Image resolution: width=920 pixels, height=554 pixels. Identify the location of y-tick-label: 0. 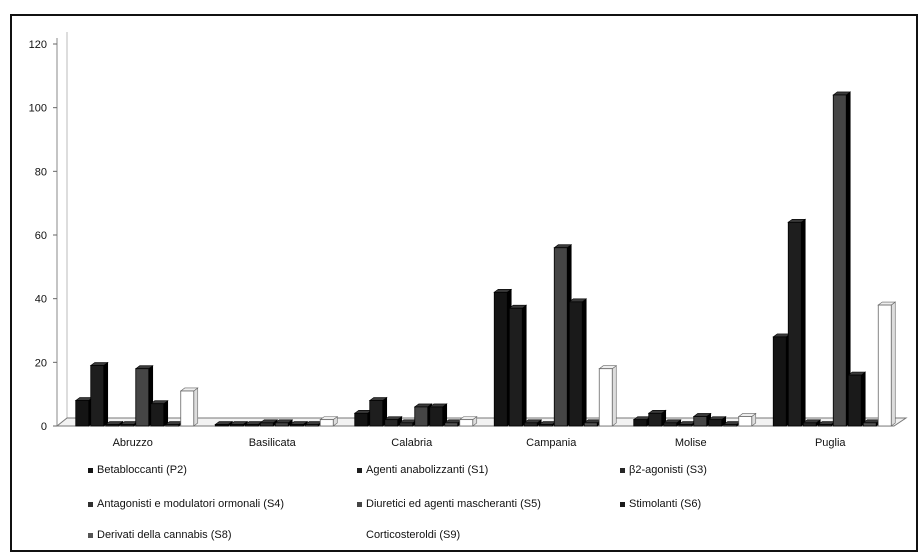
(44, 427).